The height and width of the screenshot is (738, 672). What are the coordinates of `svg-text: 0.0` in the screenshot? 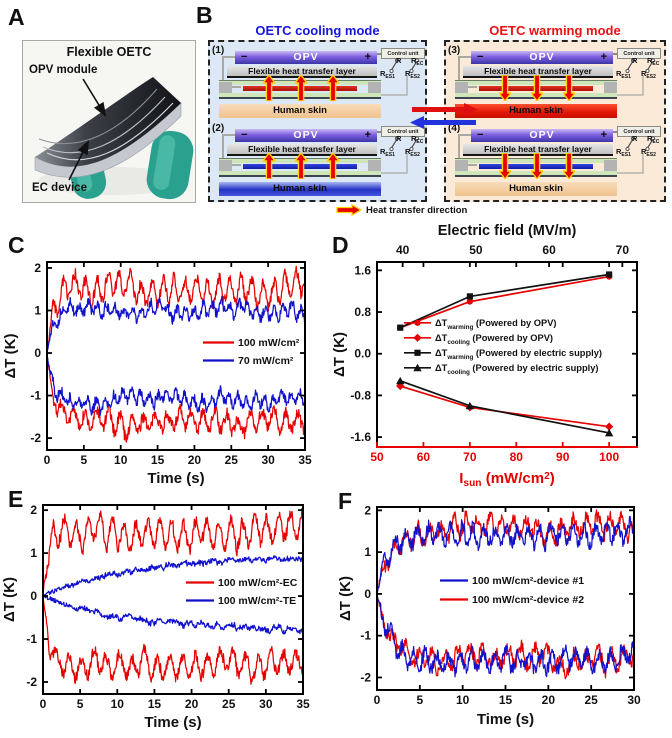 It's located at (362, 354).